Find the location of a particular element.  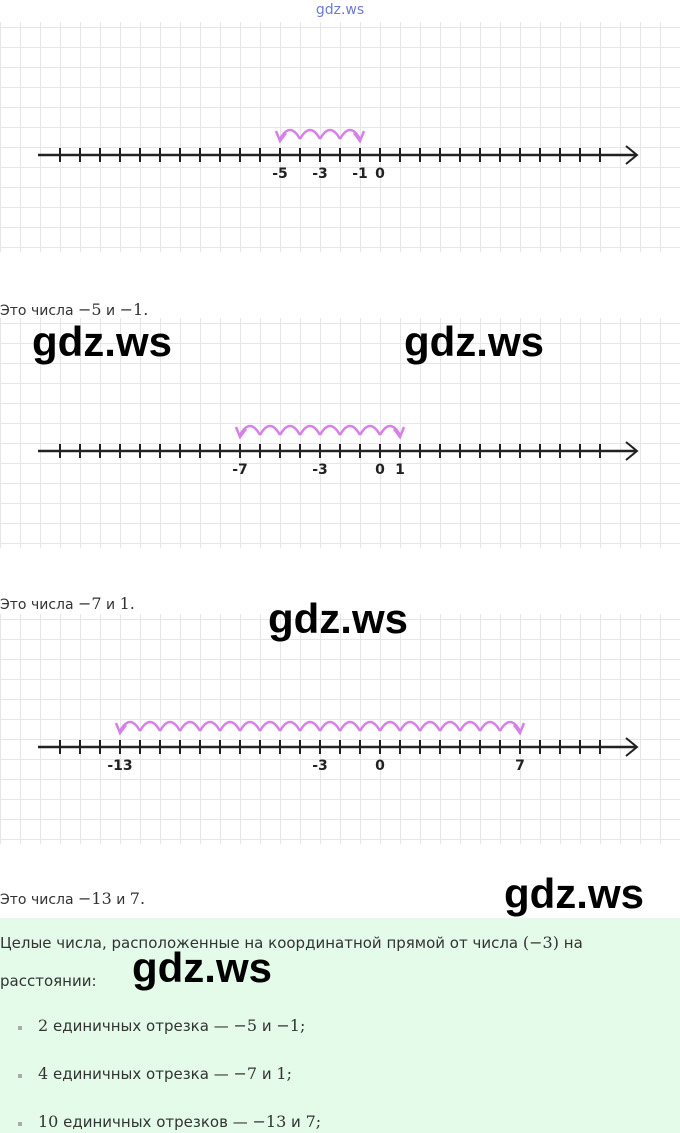

tick-label: -7 is located at coordinates (240, 470).